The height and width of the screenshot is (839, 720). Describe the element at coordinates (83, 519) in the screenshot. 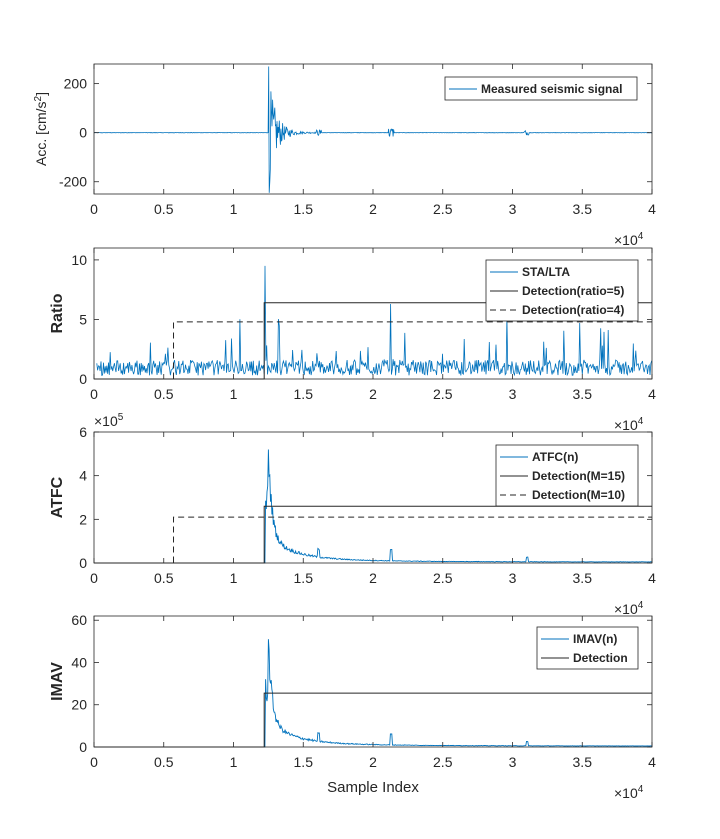

I see `y-tick-label: 2` at that location.